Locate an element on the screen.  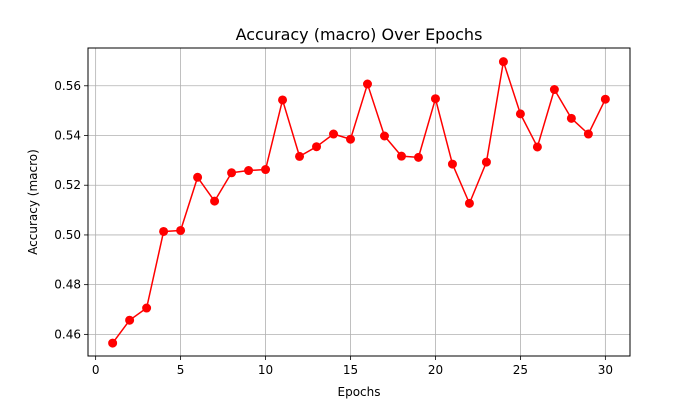
y-axis-label: Accuracy (macro) is located at coordinates (33, 202).